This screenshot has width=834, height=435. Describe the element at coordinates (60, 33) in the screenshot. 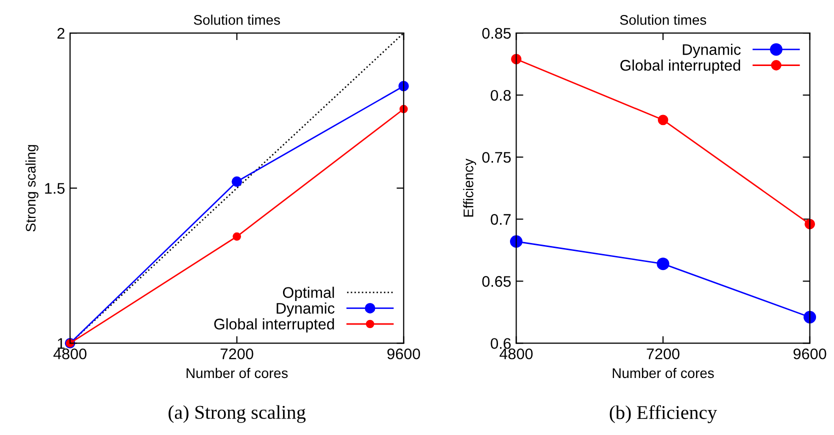

I see `y-tick-label: 2` at that location.